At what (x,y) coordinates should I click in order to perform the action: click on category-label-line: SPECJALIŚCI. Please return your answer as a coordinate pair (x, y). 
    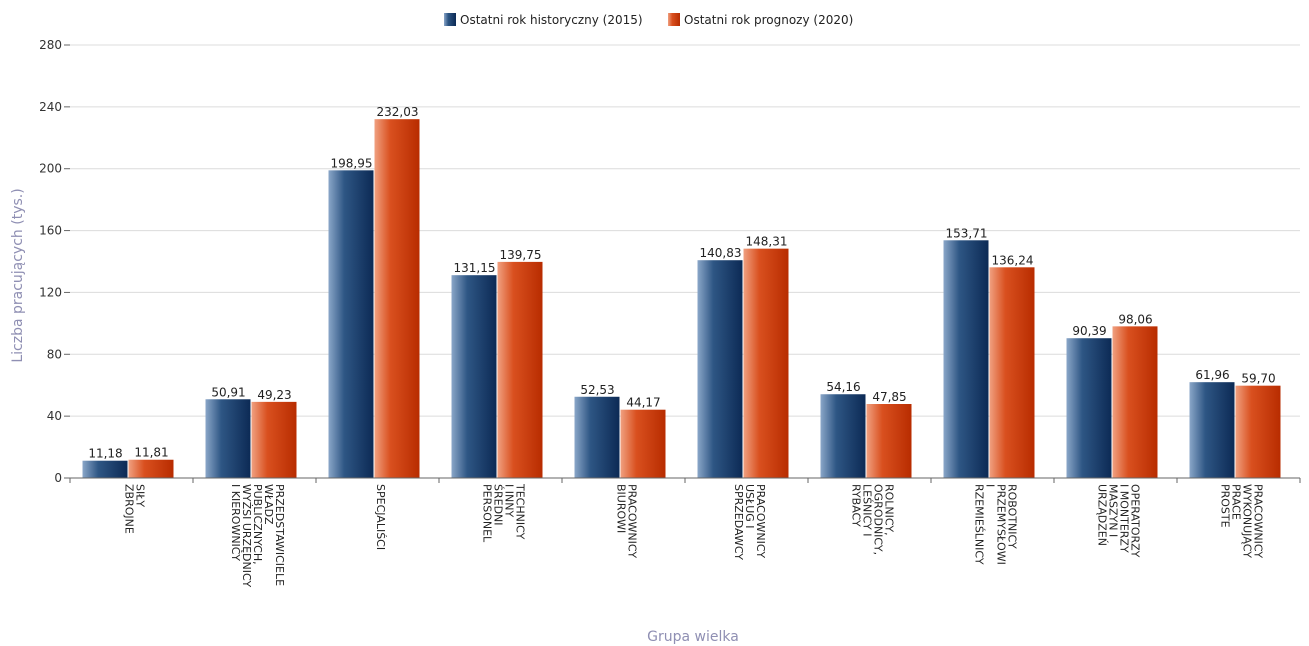
    Looking at the image, I should click on (380, 517).